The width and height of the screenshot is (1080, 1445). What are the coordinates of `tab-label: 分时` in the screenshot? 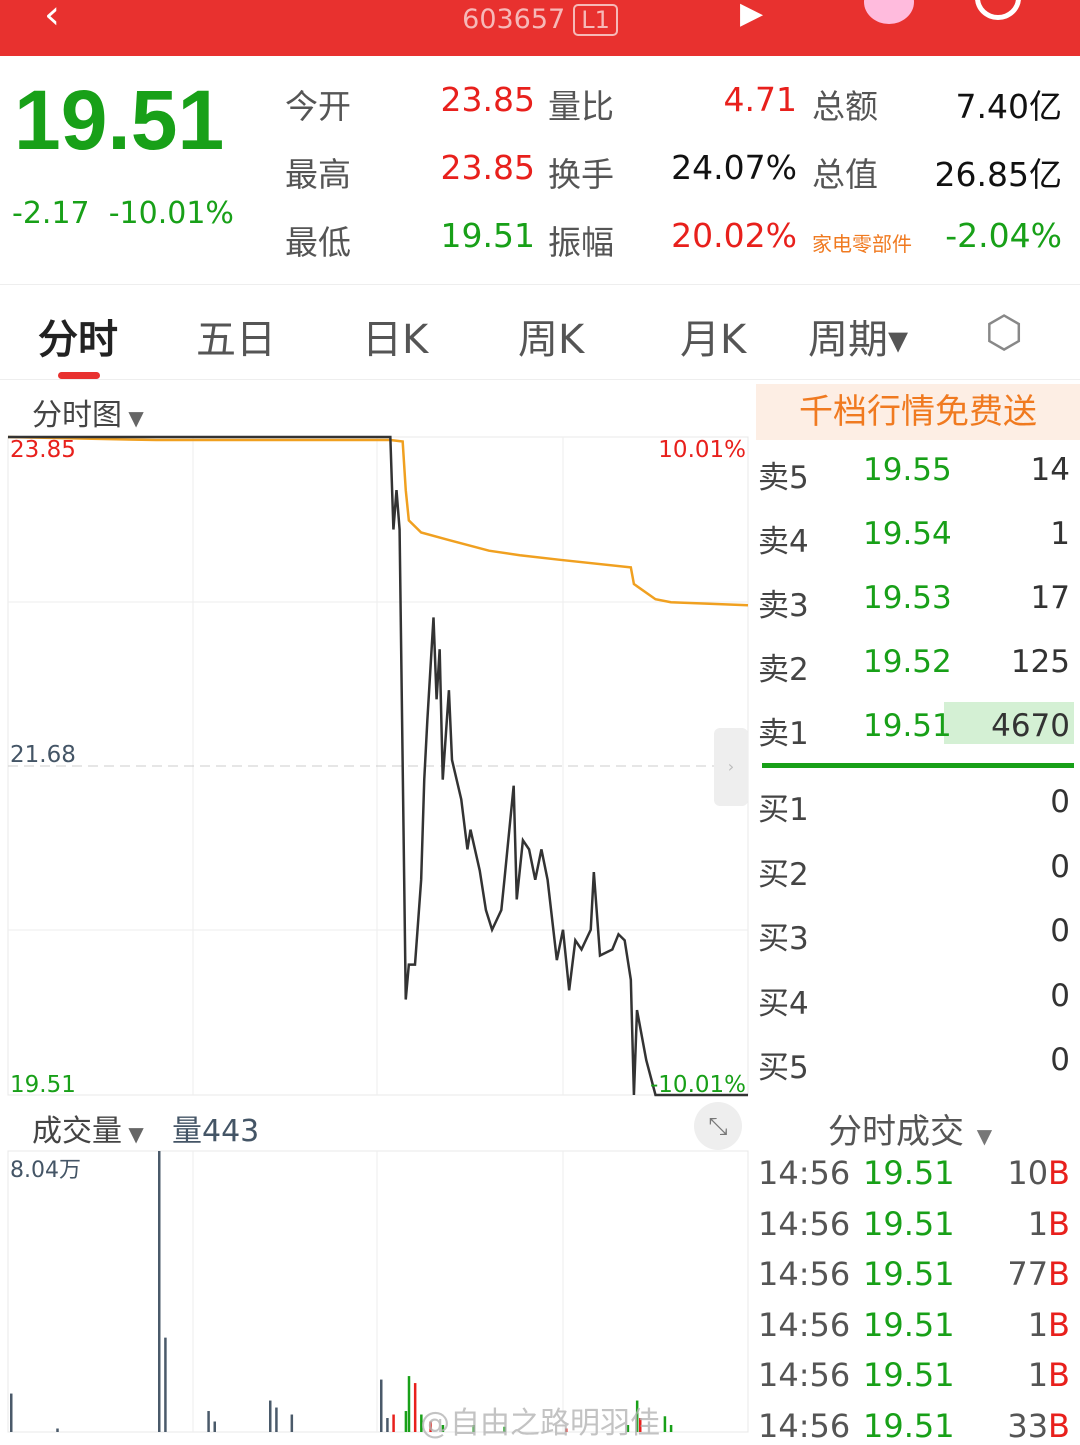 It's located at (78, 340).